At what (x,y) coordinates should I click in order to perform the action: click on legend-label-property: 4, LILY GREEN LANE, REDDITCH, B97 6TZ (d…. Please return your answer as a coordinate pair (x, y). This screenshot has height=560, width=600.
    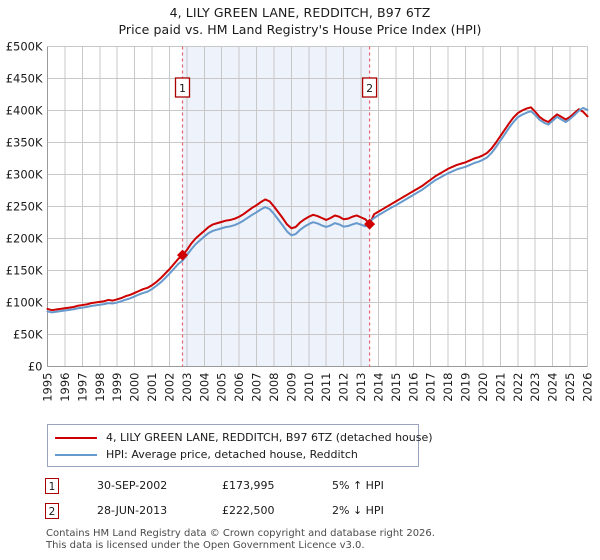
    Looking at the image, I should click on (269, 437).